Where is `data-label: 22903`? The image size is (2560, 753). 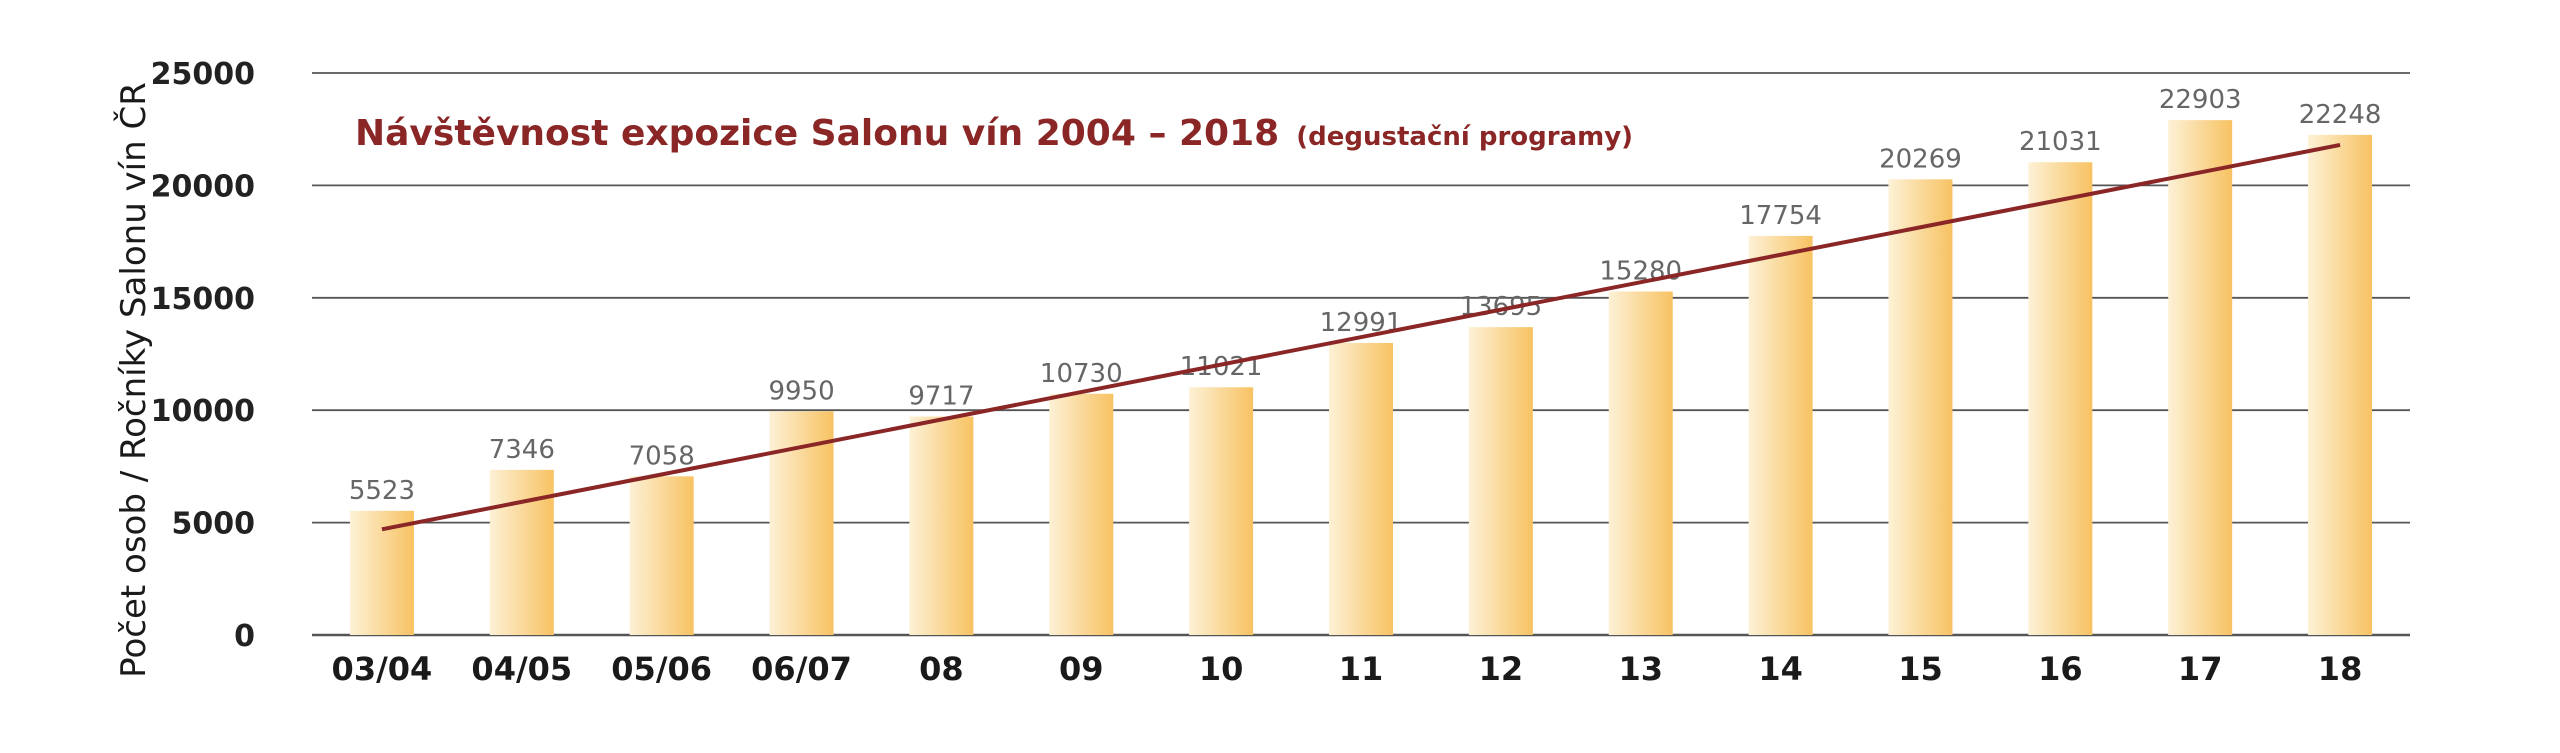 data-label: 22903 is located at coordinates (2200, 100).